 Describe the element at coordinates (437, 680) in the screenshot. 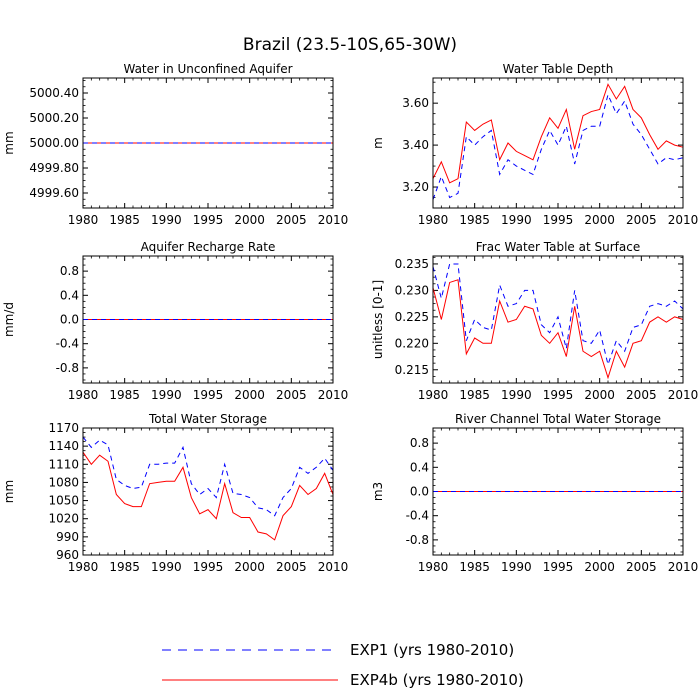

I see `legend-label-exp4b: EXP4b (yrs 1980-2010)` at that location.